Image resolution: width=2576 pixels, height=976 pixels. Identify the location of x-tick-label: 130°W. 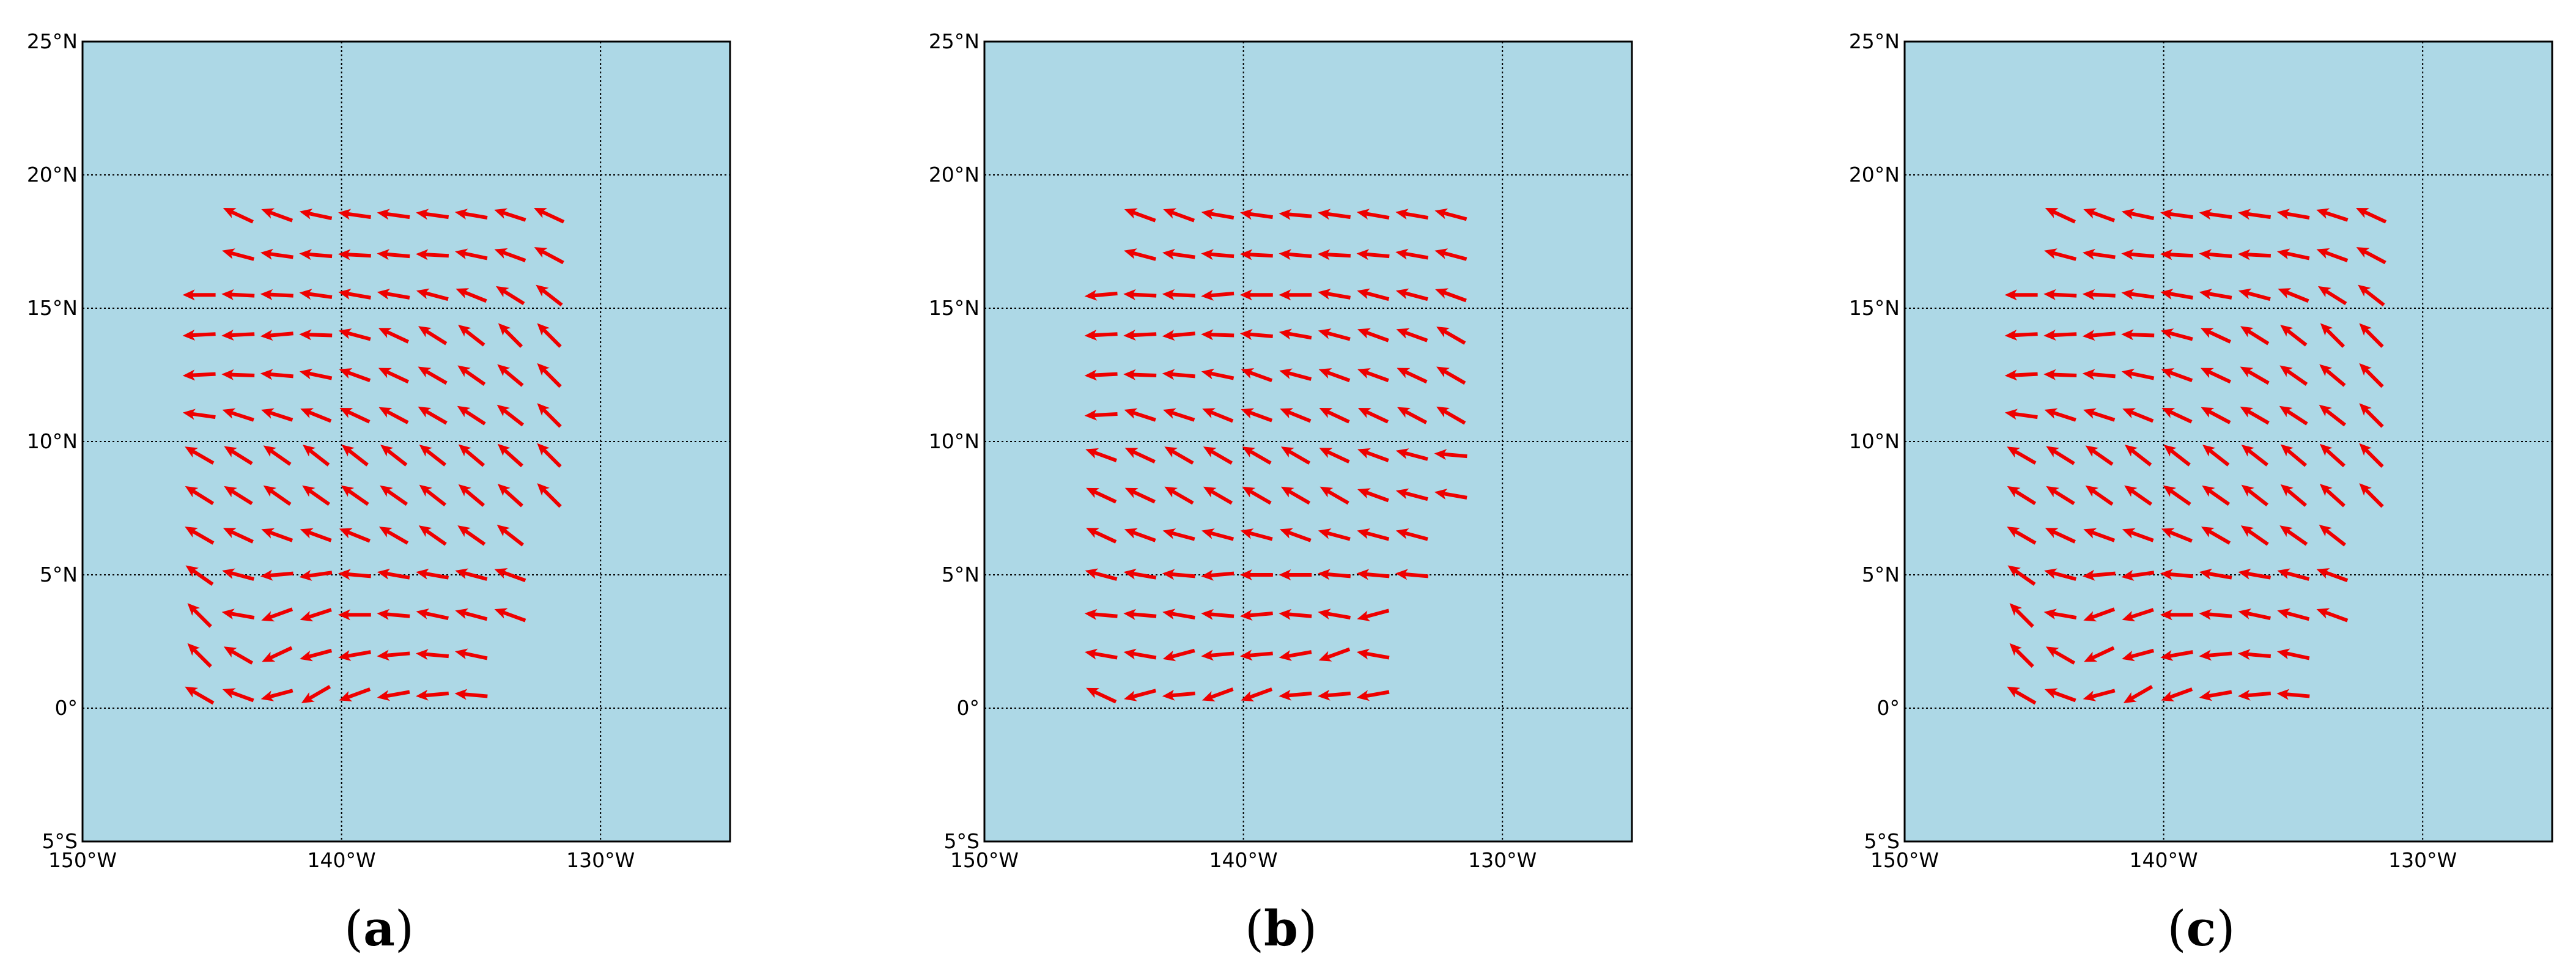
(600, 860).